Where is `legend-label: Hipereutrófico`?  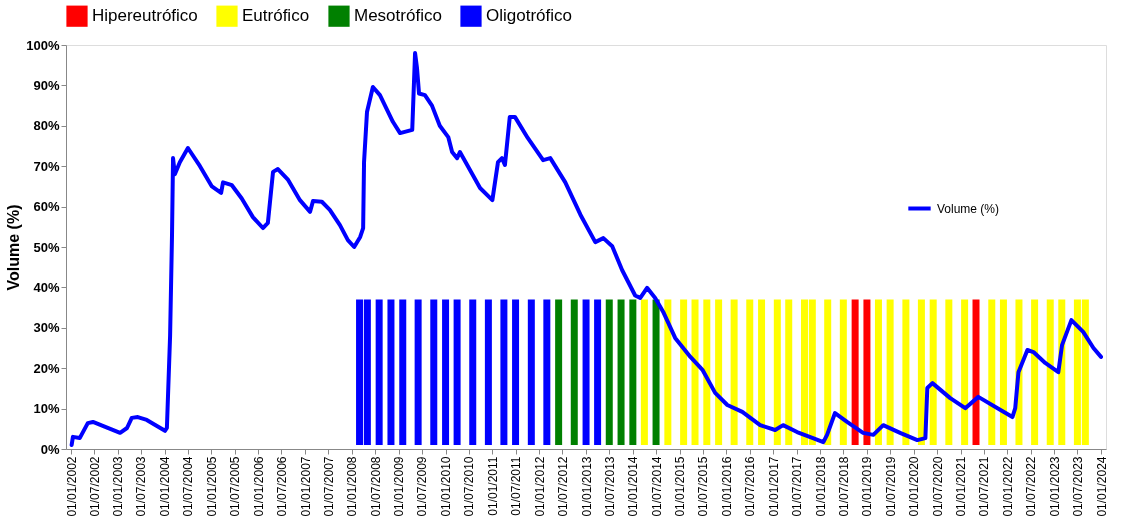
legend-label: Hipereutrófico is located at coordinates (145, 16).